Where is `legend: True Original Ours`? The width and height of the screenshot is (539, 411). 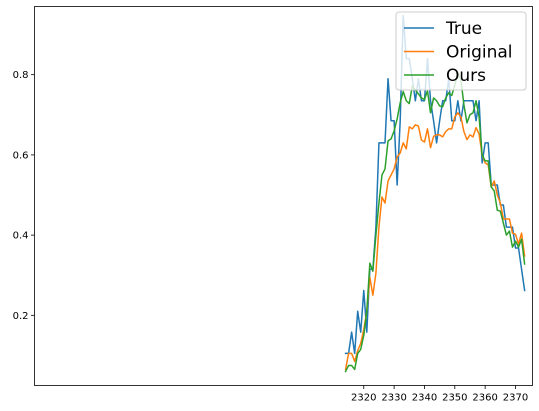
legend: True Original Ours is located at coordinates (461, 51).